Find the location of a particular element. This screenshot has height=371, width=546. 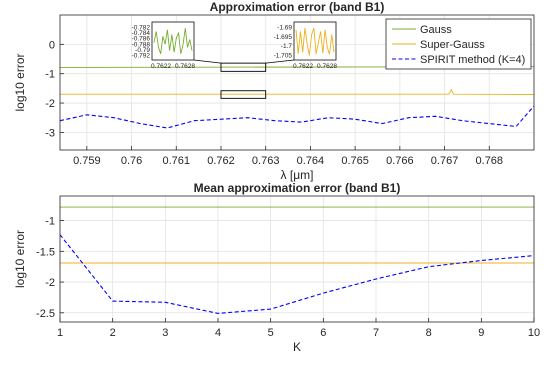

y-tick-label: -3 is located at coordinates (50, 133).